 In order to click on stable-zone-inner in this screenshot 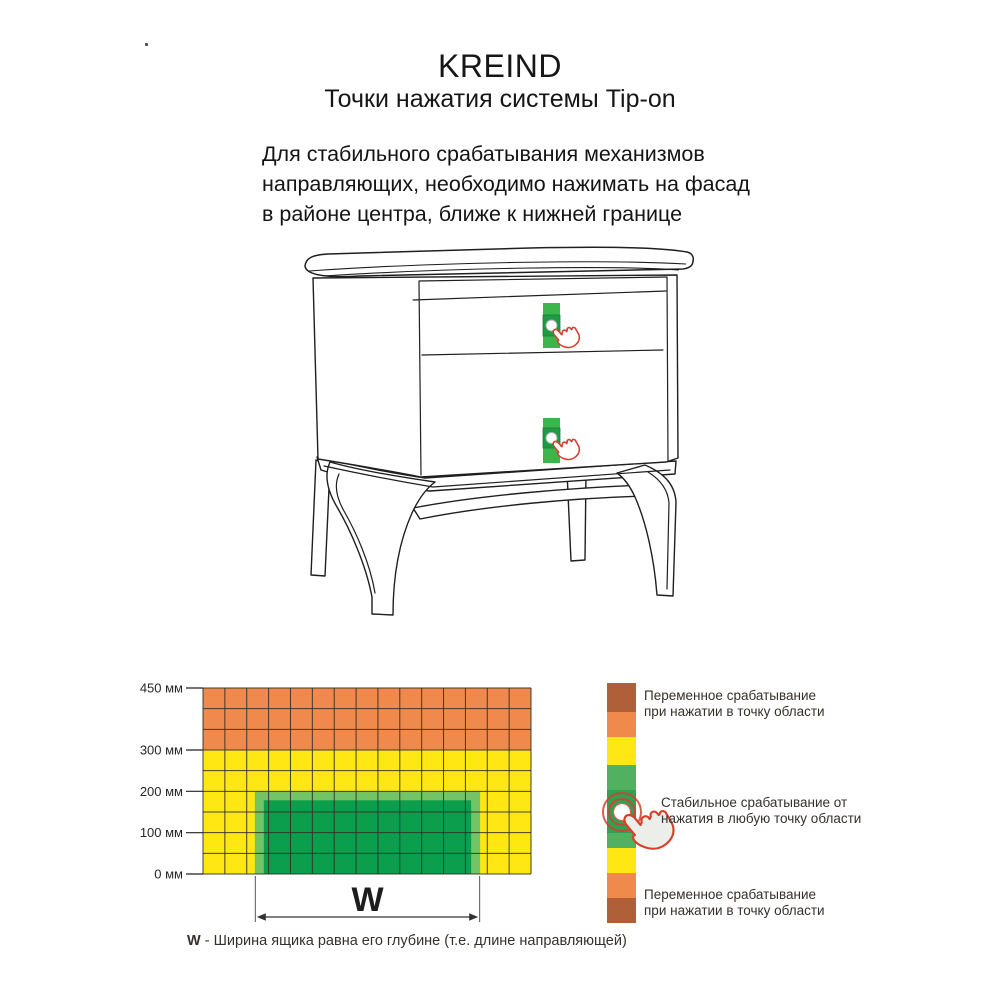, I will do `click(367, 837)`.